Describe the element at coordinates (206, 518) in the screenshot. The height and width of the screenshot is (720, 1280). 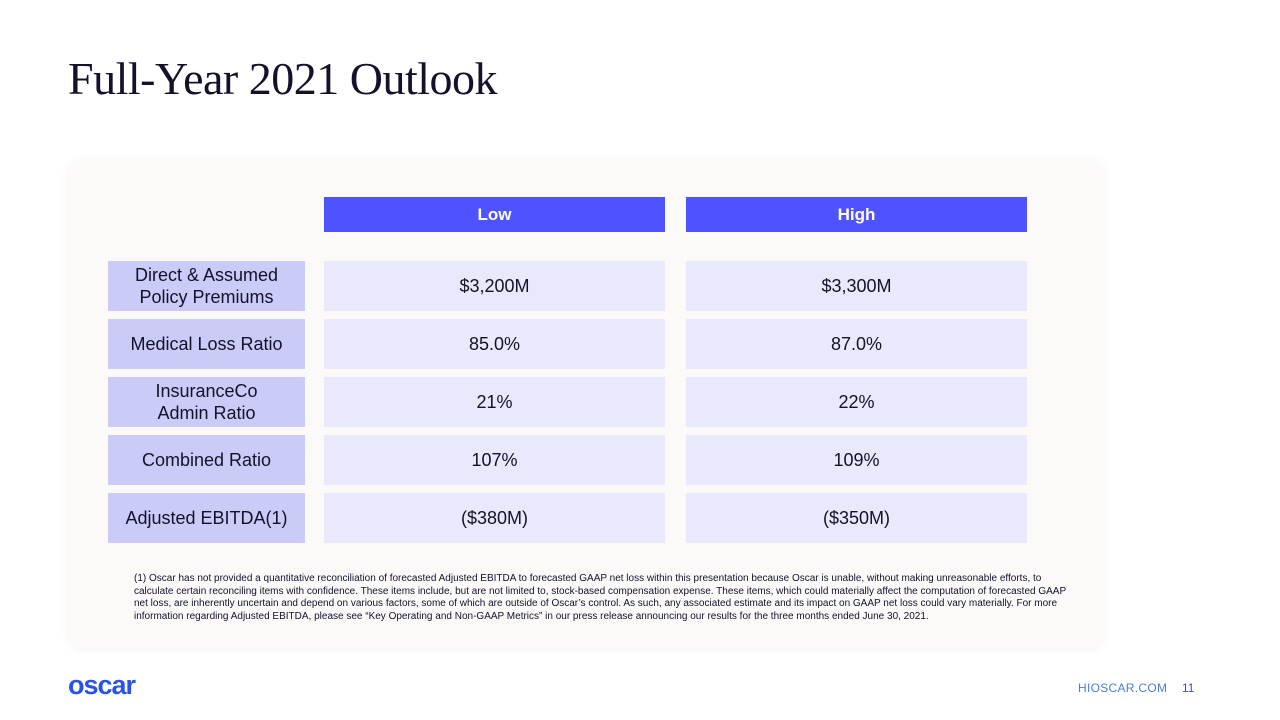
I see `row-label-adjusted-ebitda: Adjusted EBITDA(1)` at that location.